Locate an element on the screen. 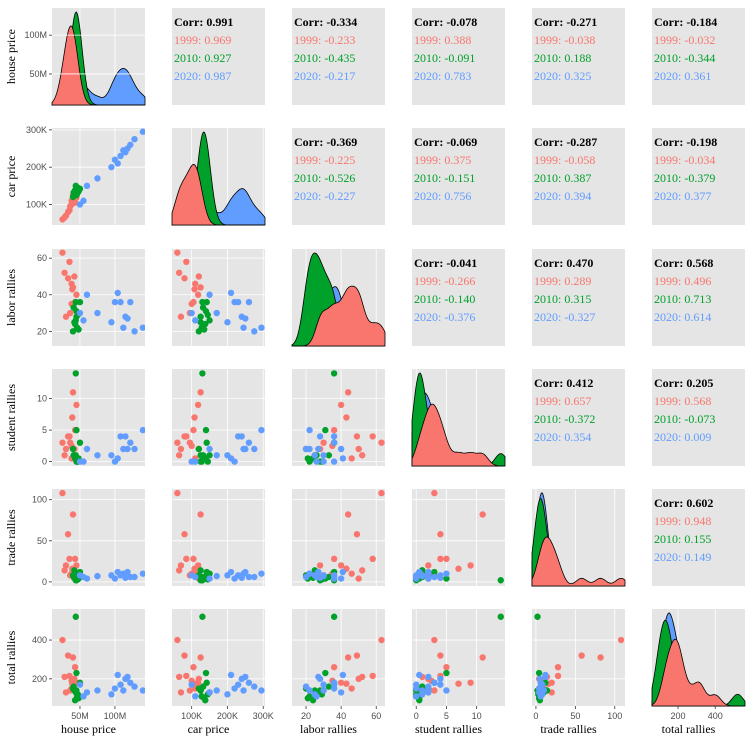 This screenshot has height=740, width=749. ylabel-0: house price is located at coordinates (11, 56).